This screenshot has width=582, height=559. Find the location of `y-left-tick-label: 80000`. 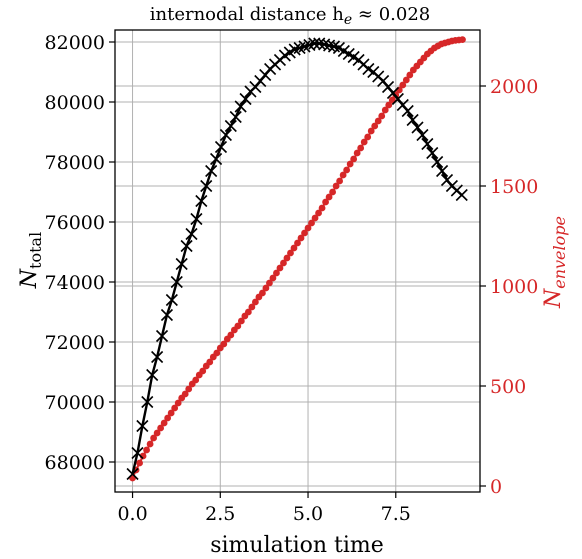

y-left-tick-label: 80000 is located at coordinates (75, 103).